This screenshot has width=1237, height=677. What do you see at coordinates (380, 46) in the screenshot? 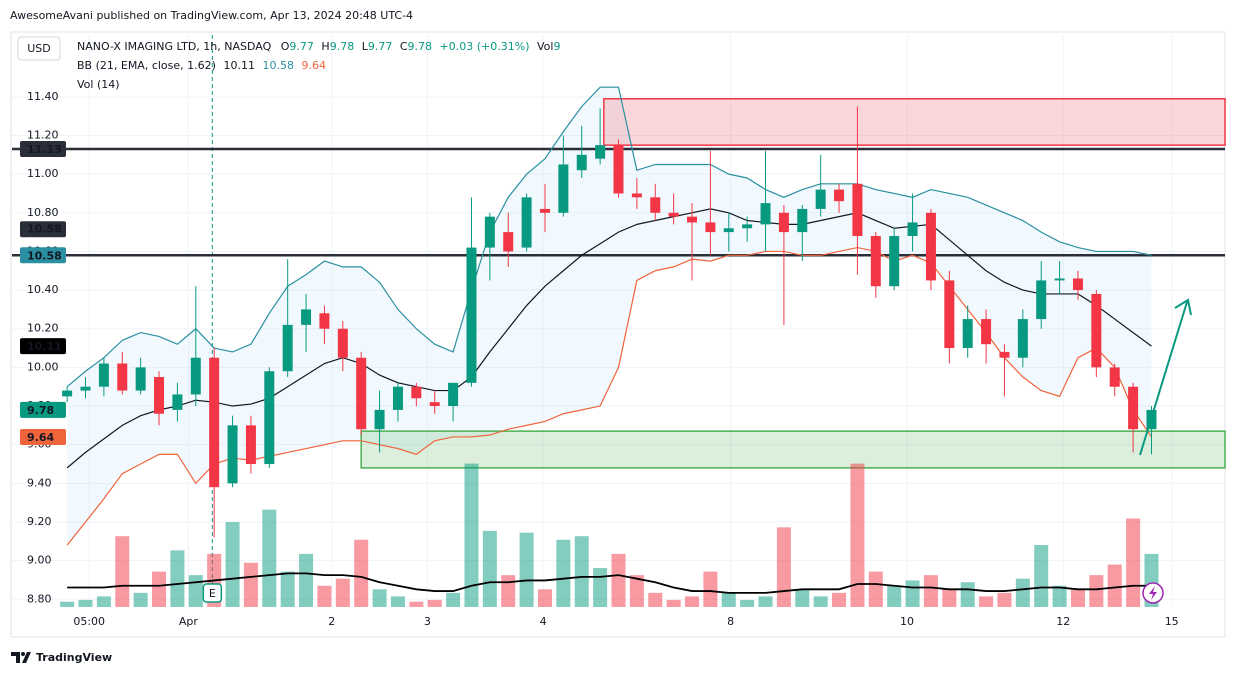
I see `legend-l-value: 9.77` at bounding box center [380, 46].